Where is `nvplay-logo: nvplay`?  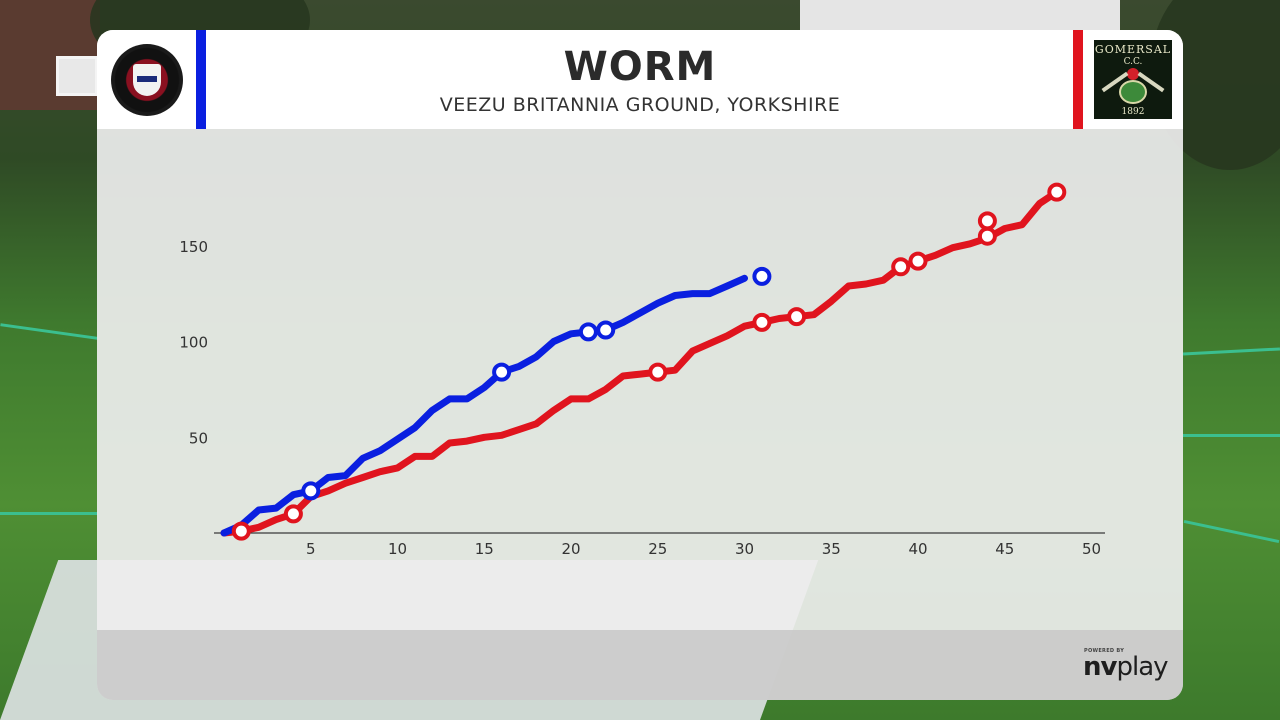
nvplay-logo: nvplay is located at coordinates (1126, 667).